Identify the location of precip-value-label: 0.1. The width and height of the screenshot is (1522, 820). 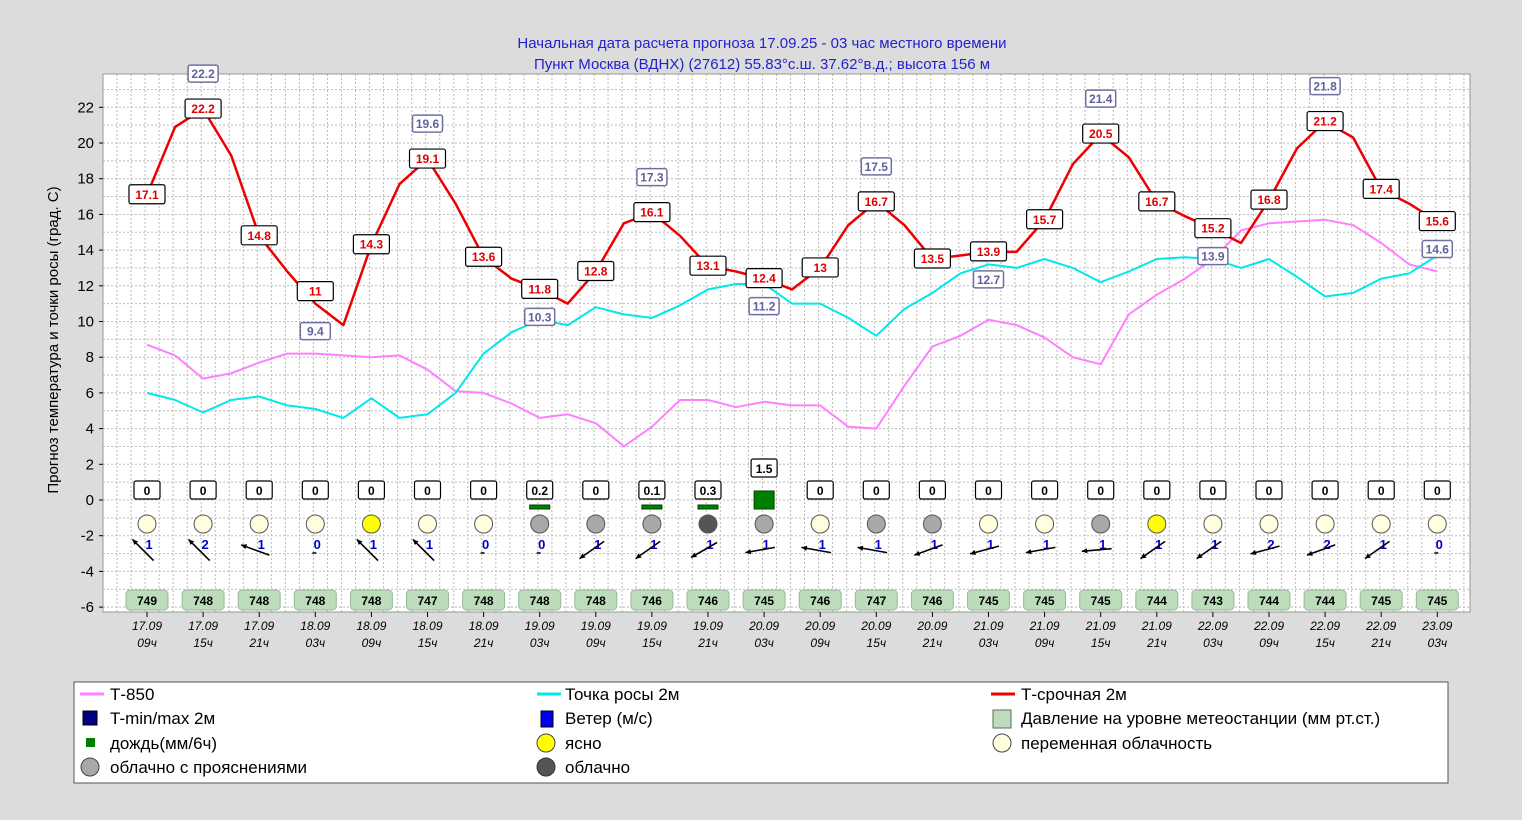
(652, 491).